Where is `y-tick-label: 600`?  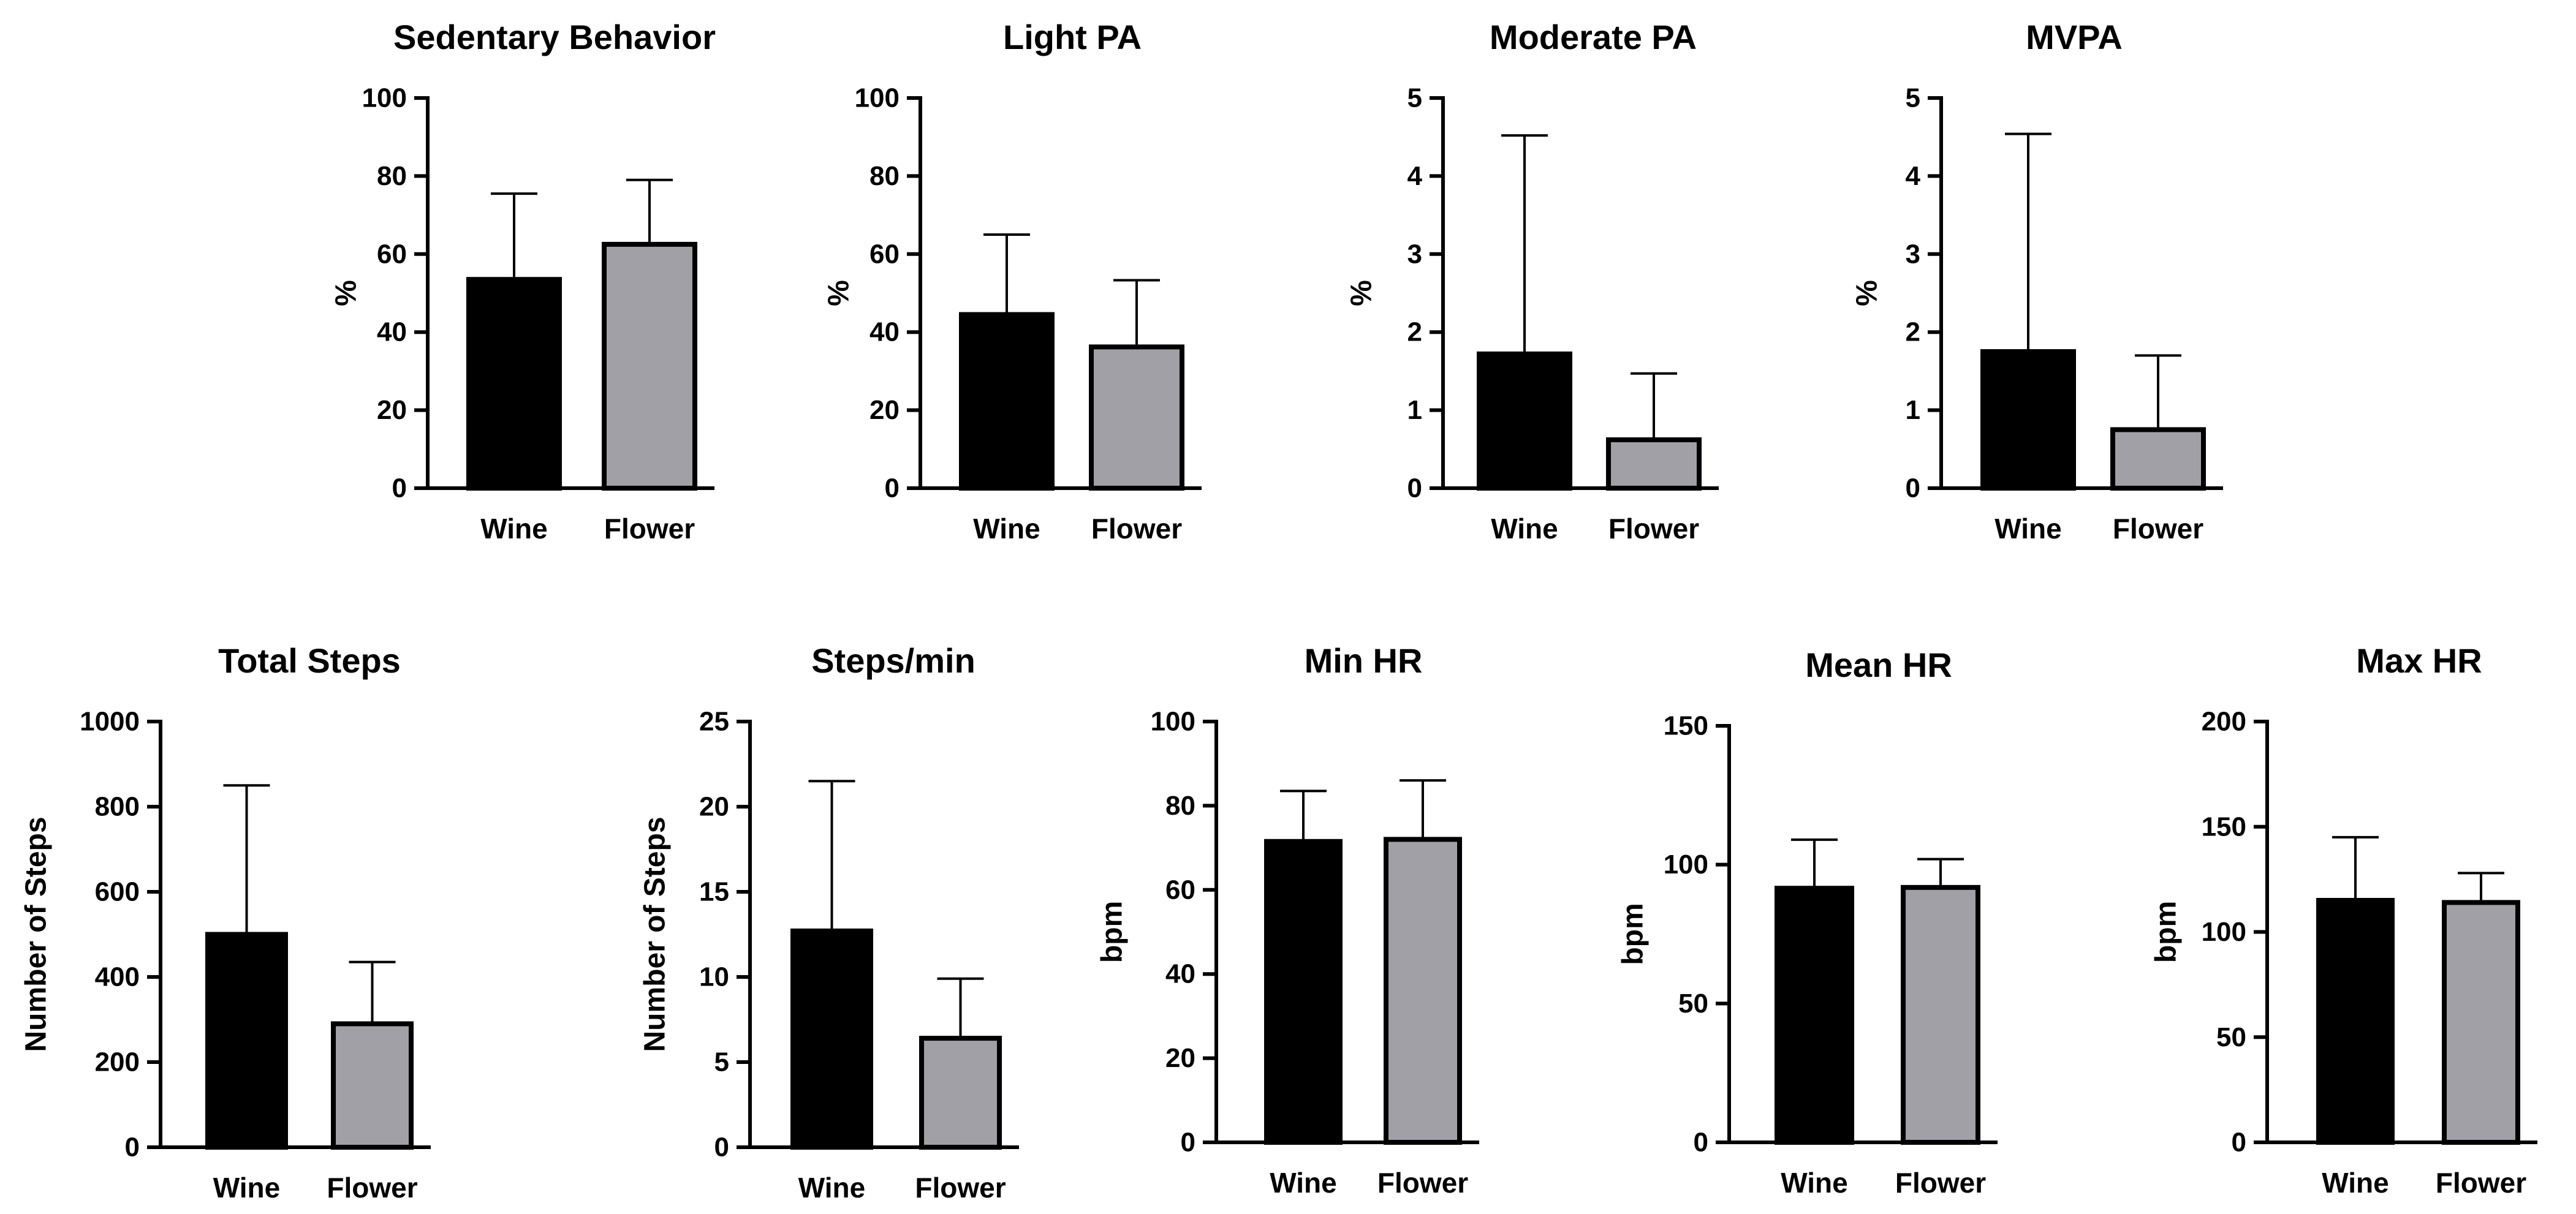
y-tick-label: 600 is located at coordinates (117, 892).